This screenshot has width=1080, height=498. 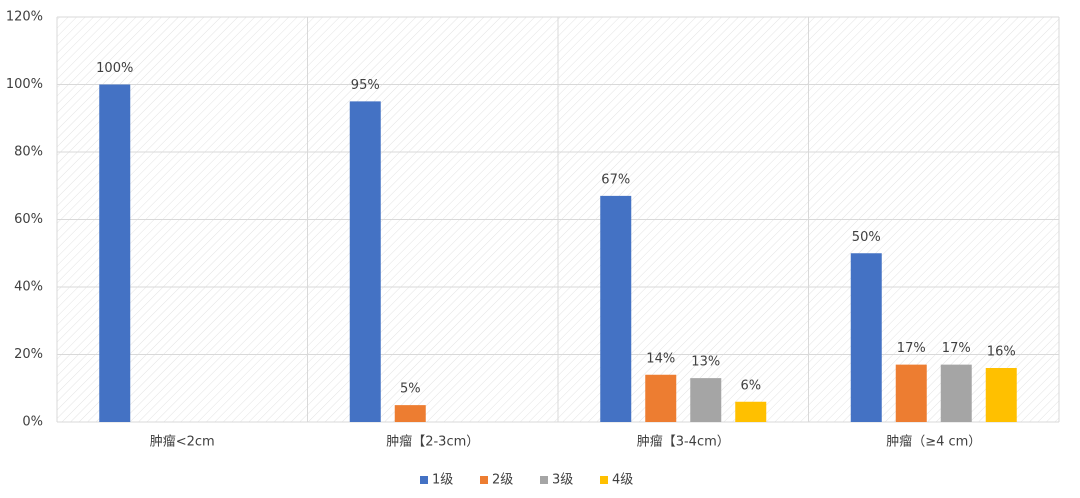 I want to click on data-label: 16%, so click(x=1001, y=352).